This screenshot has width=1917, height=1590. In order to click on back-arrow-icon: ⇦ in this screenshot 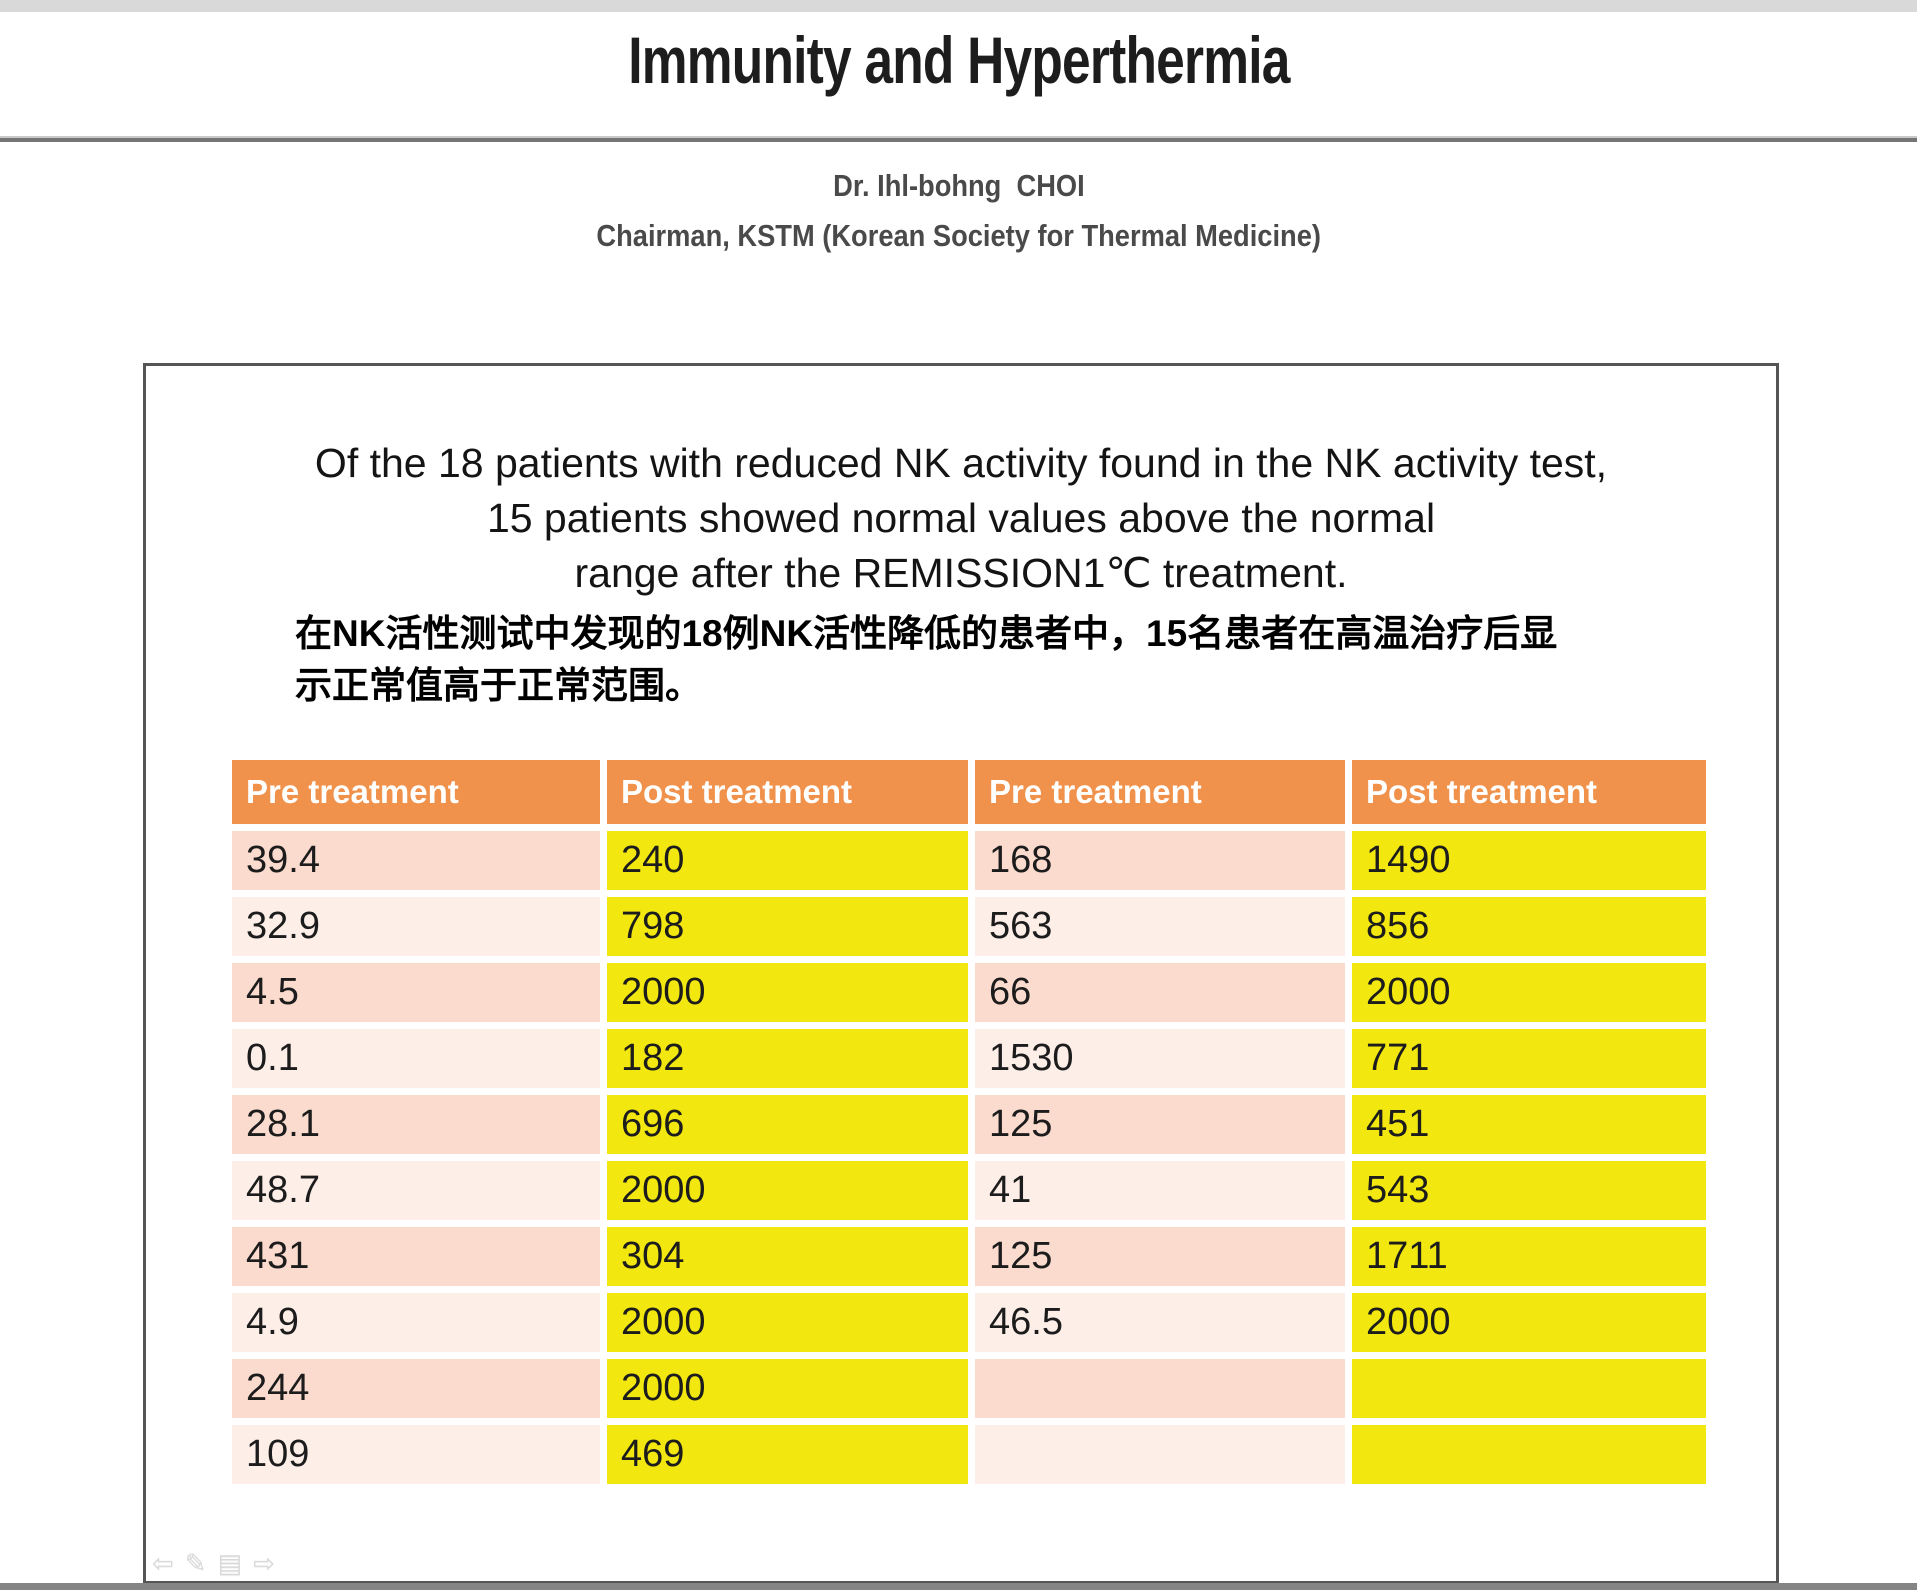, I will do `click(163, 1563)`.